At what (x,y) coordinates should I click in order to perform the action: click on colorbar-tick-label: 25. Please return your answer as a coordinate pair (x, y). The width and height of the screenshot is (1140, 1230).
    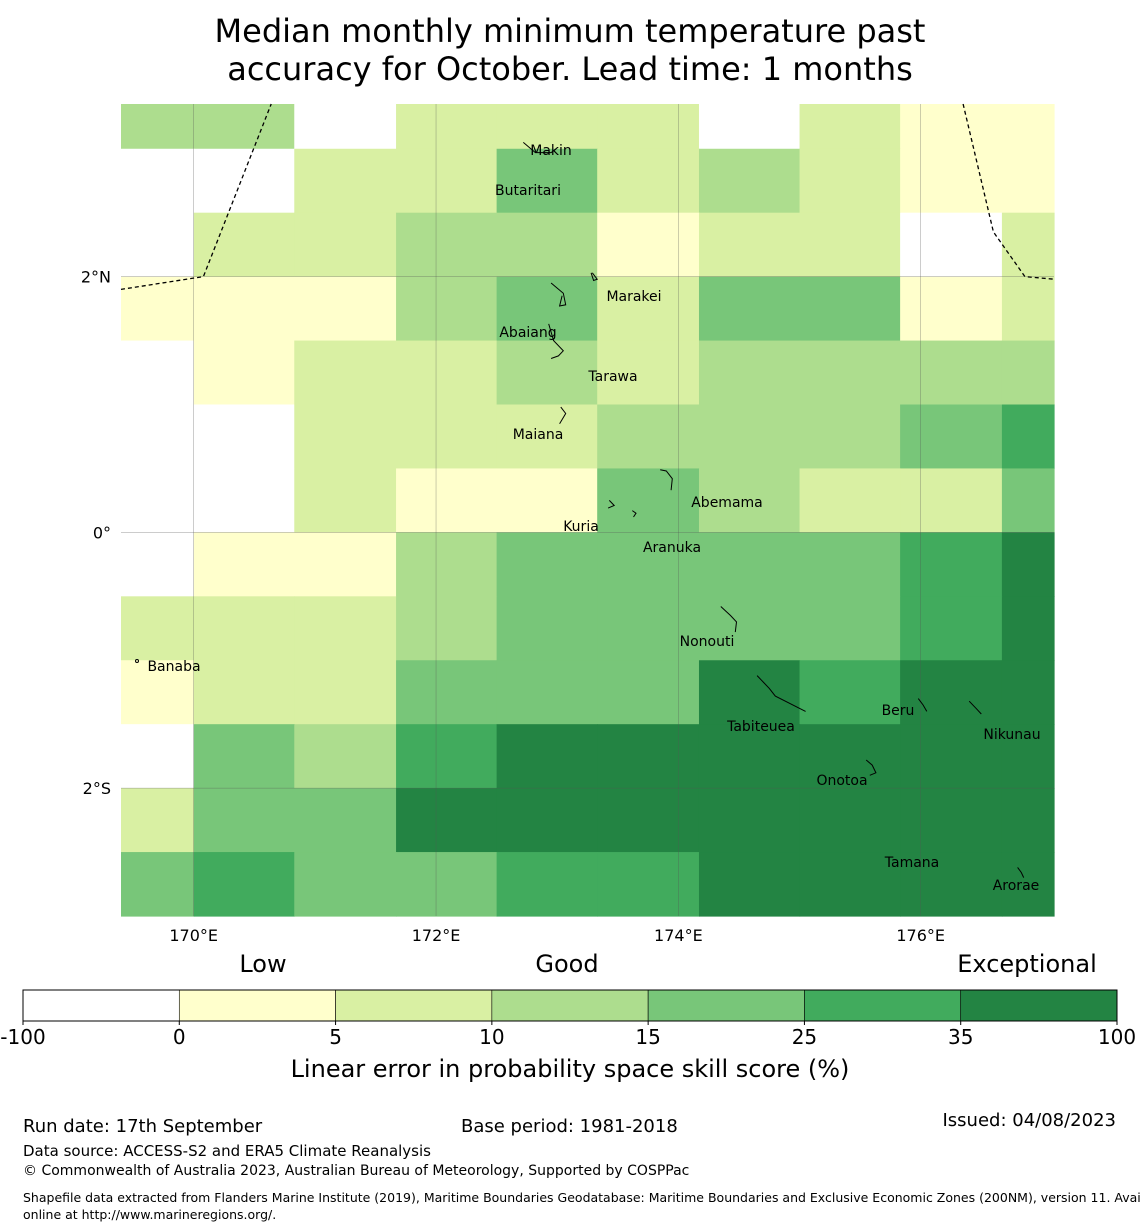
    Looking at the image, I should click on (804, 1037).